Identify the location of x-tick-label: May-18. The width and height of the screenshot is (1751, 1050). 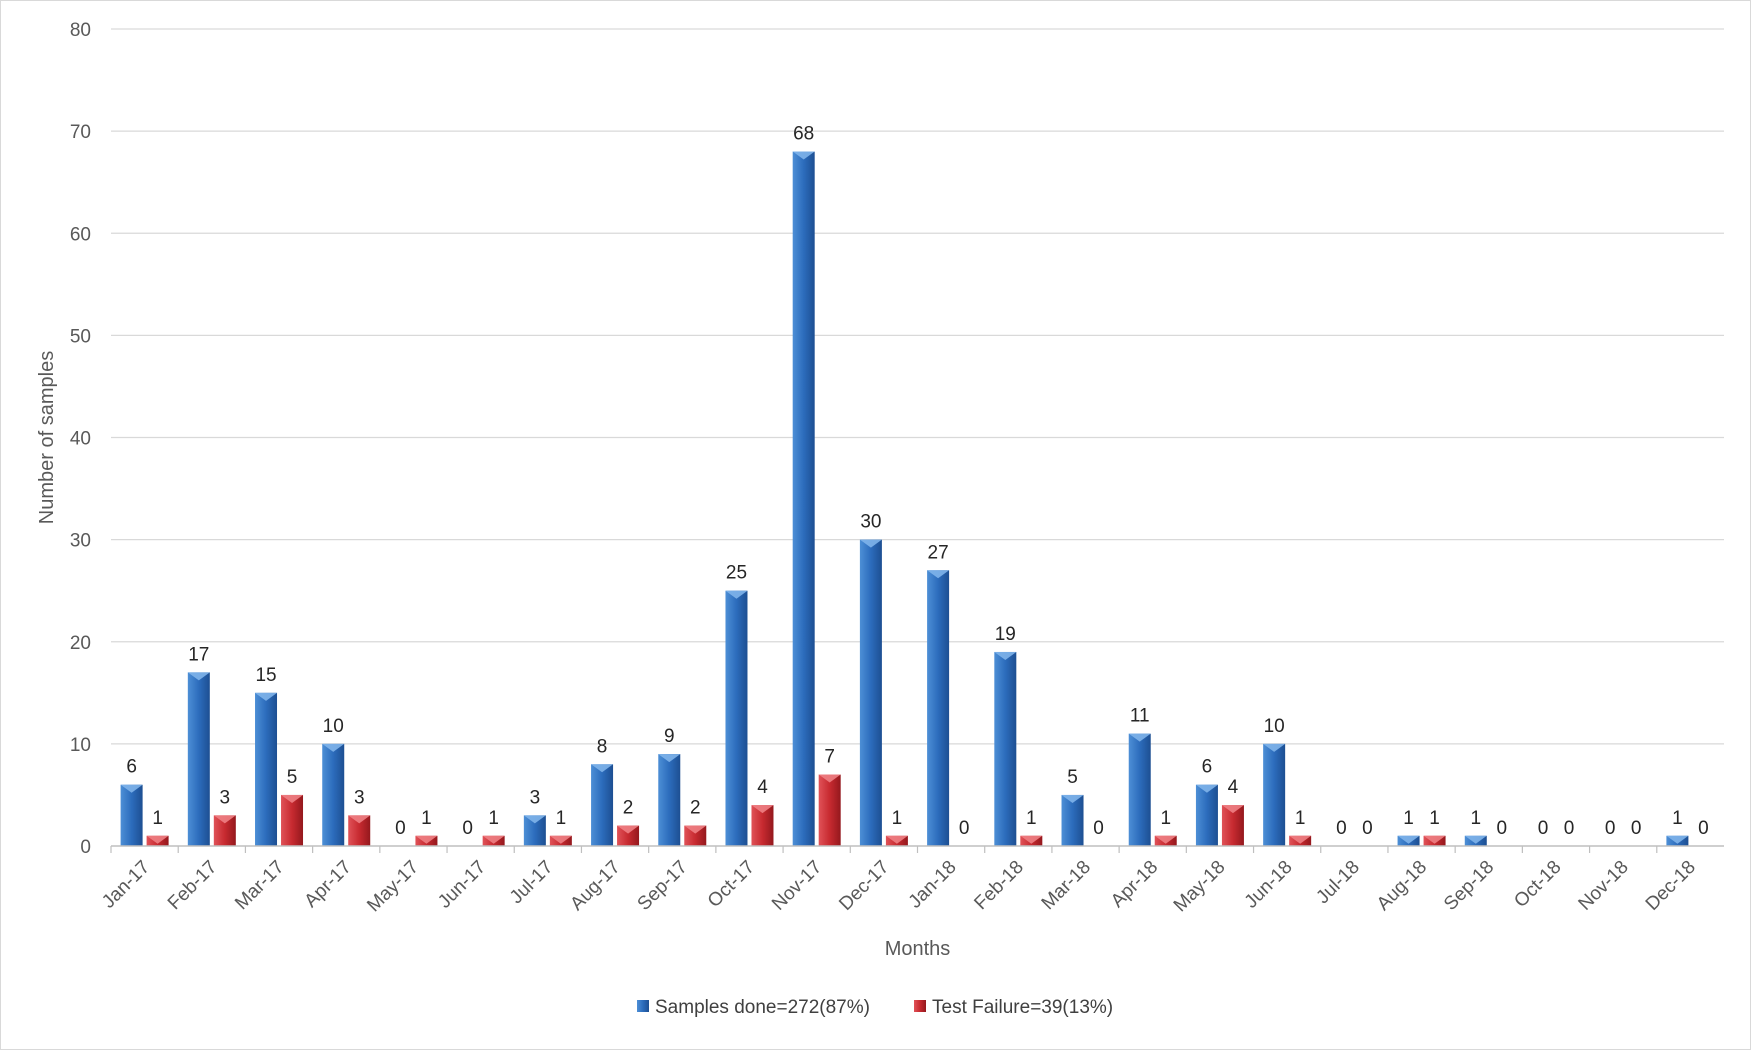
(1200, 887).